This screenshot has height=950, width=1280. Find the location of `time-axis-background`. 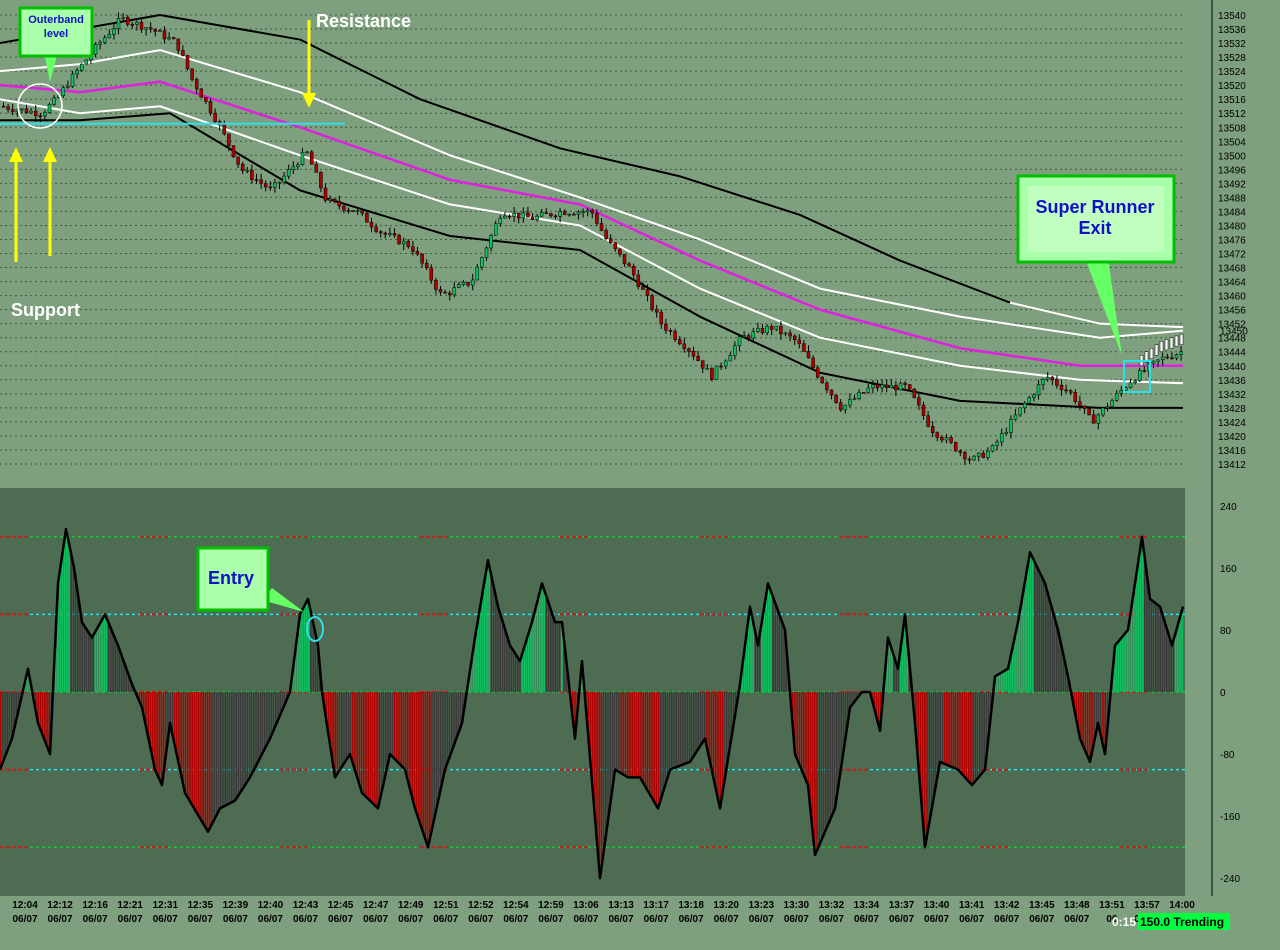

time-axis-background is located at coordinates (640, 923).